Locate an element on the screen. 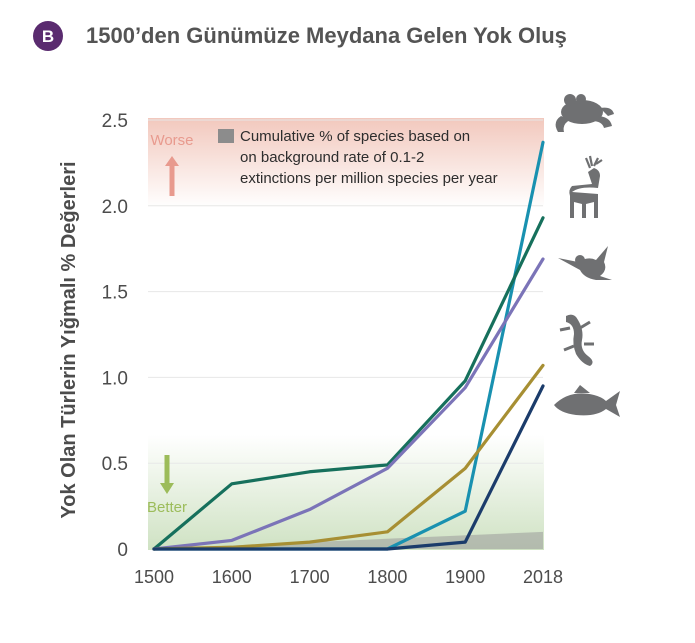 The image size is (695, 643). worse-arrow-icon is located at coordinates (172, 176).